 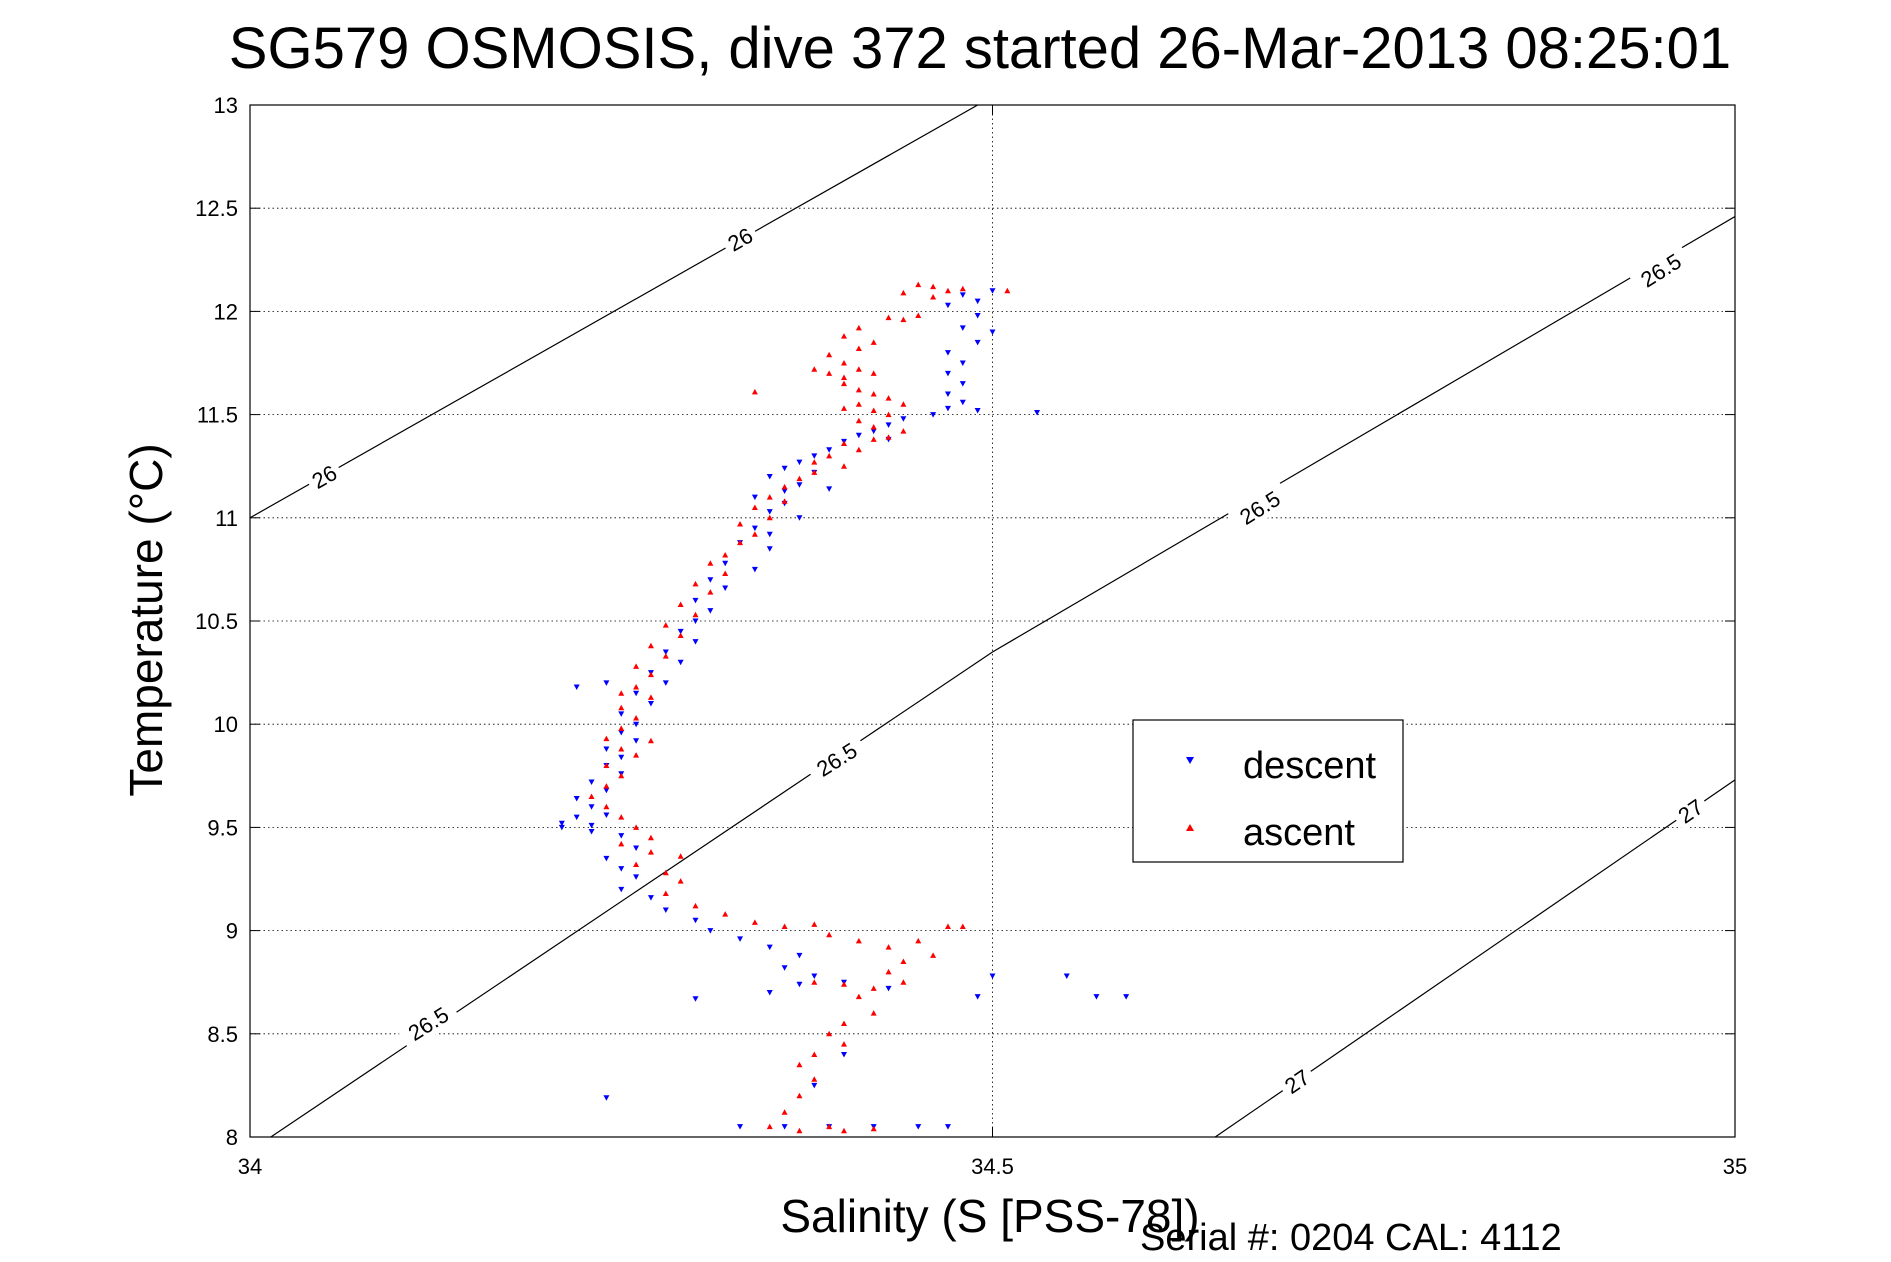 What do you see at coordinates (250, 1166) in the screenshot?
I see `x-tick-label: 34` at bounding box center [250, 1166].